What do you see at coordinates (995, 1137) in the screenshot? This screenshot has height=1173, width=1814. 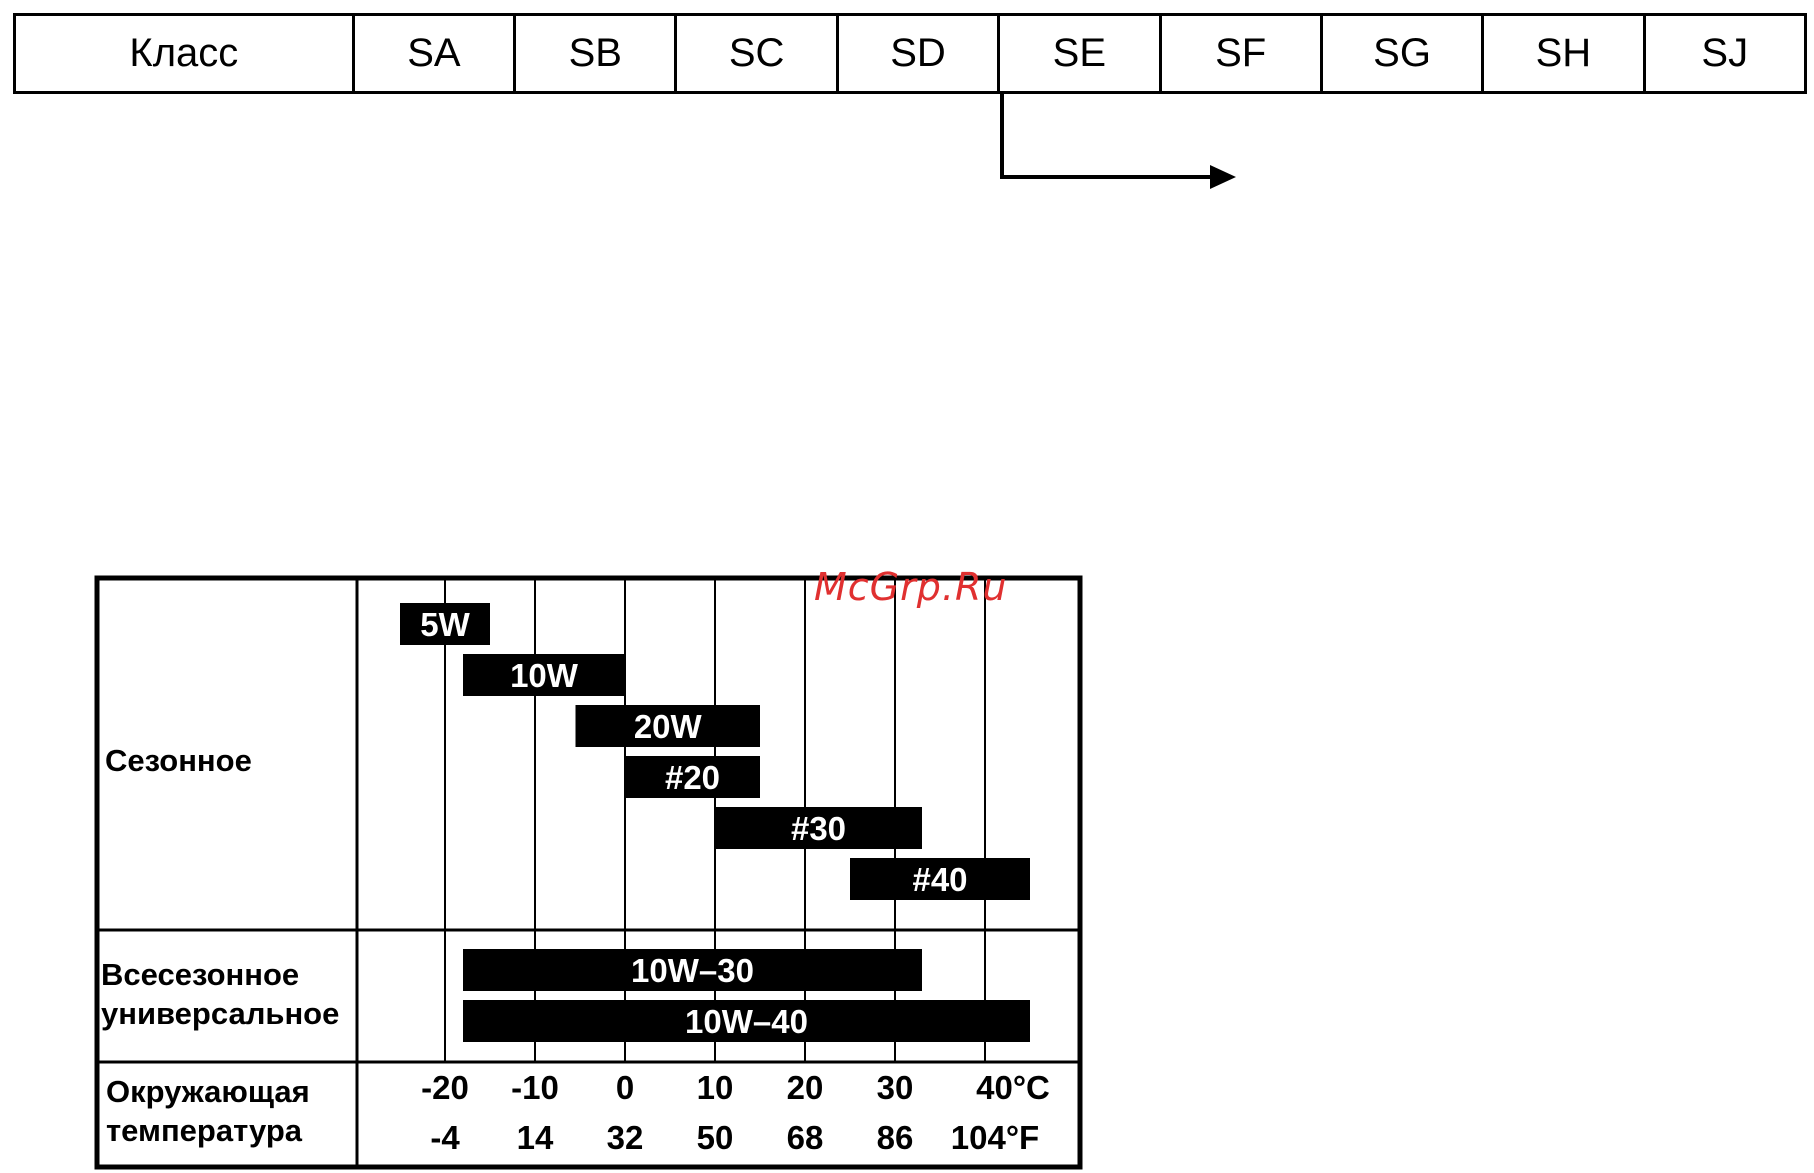 I see `fahrenheit-tick-6: 104°F` at bounding box center [995, 1137].